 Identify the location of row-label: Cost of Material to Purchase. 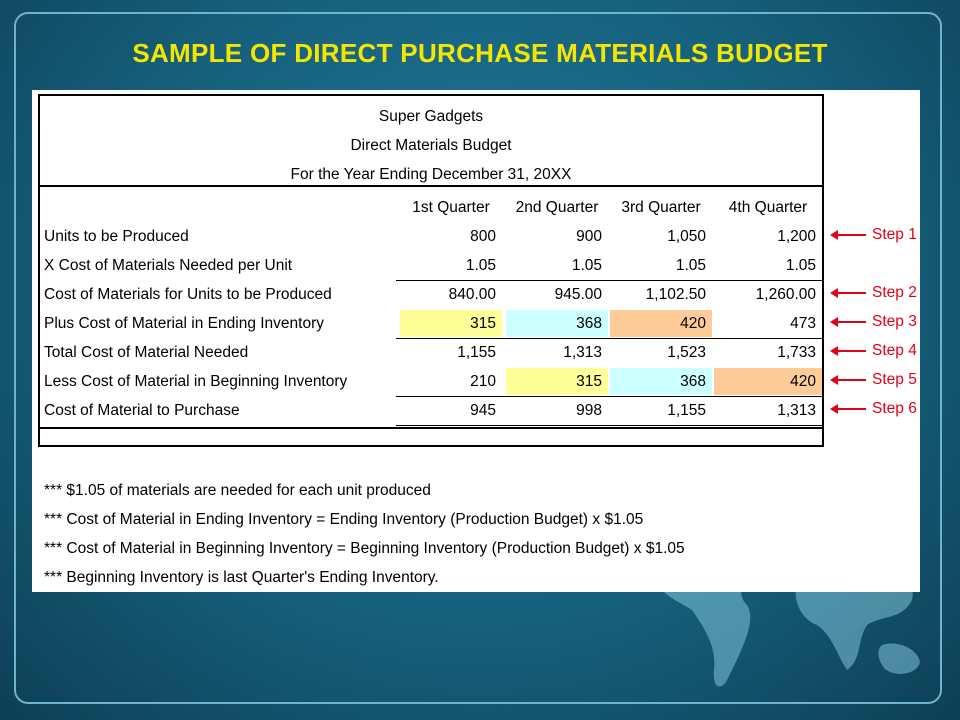
(142, 410).